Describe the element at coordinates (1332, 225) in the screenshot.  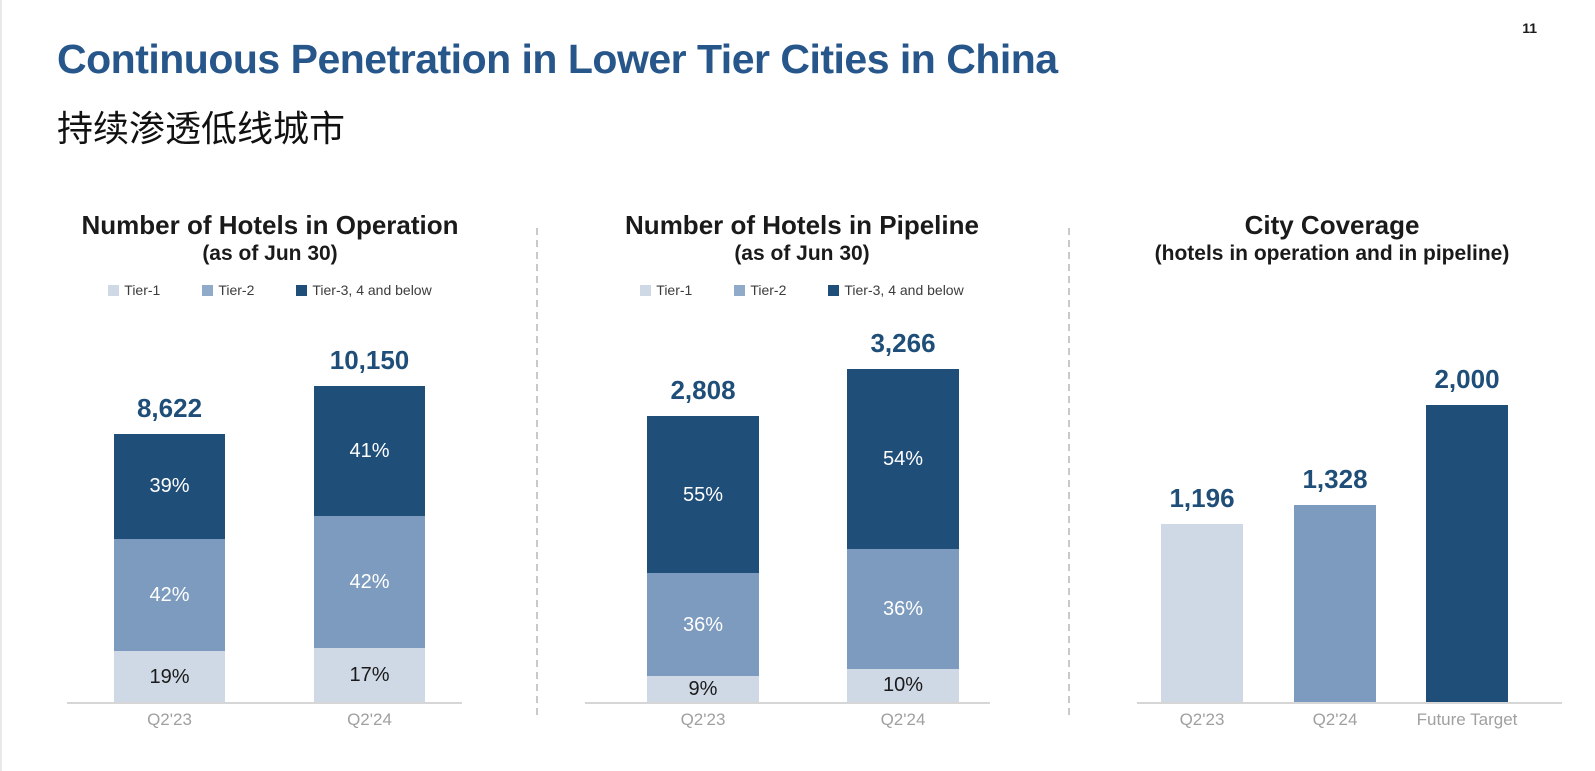
I see `chart-title: City Coverage` at that location.